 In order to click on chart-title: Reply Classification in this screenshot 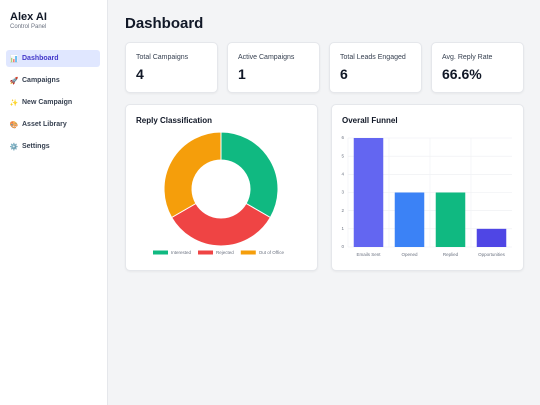, I will do `click(174, 120)`.